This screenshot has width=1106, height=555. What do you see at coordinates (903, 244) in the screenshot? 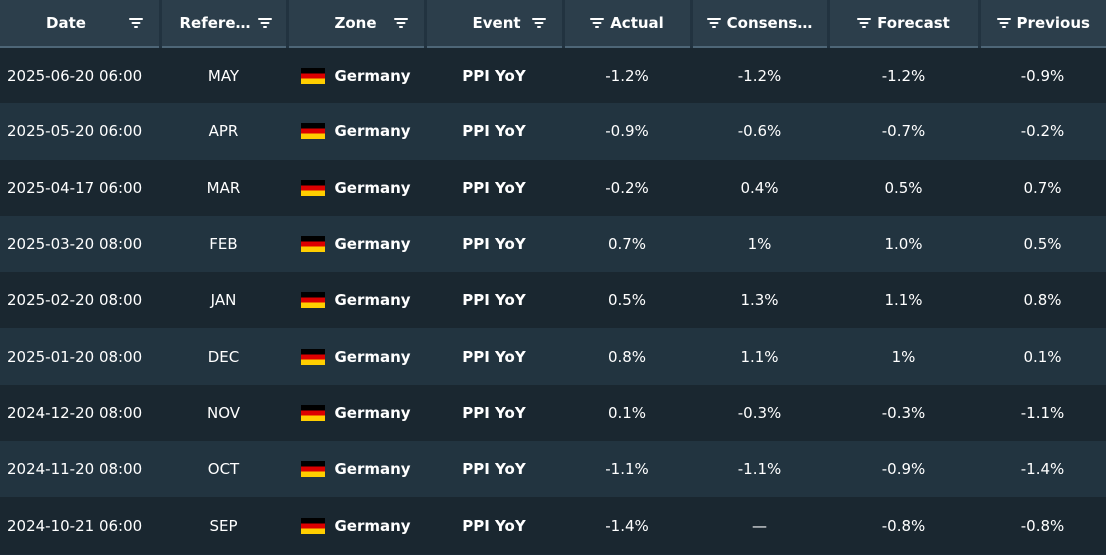
I see `cell-forecast: 1.0%` at bounding box center [903, 244].